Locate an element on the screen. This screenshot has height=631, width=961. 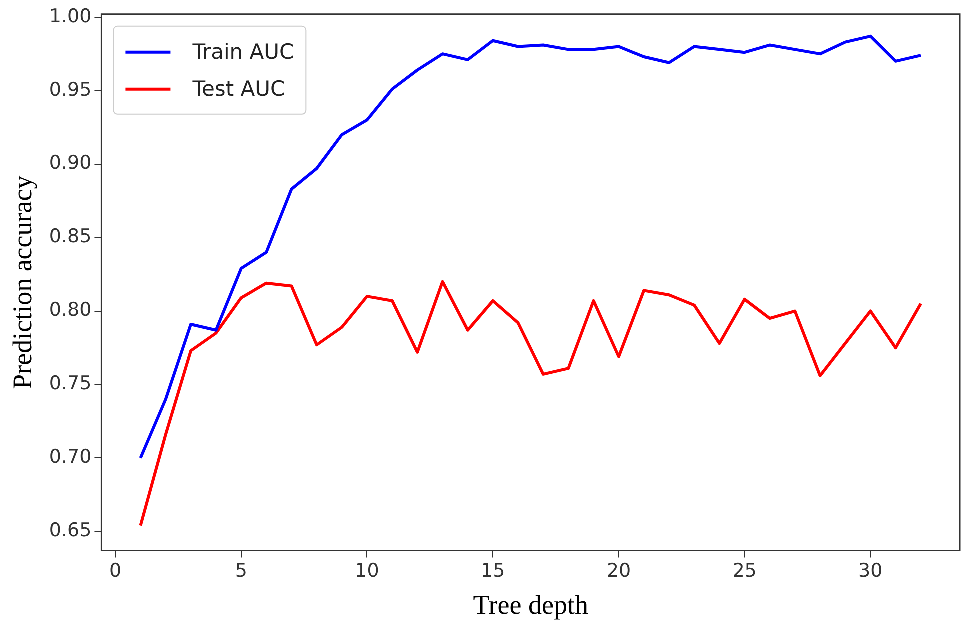
x-tick-label: 20 is located at coordinates (619, 571).